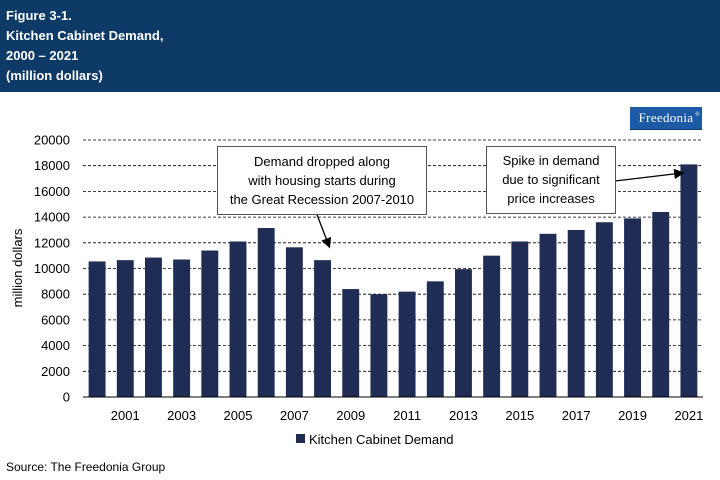  I want to click on bar-2019, so click(632, 307).